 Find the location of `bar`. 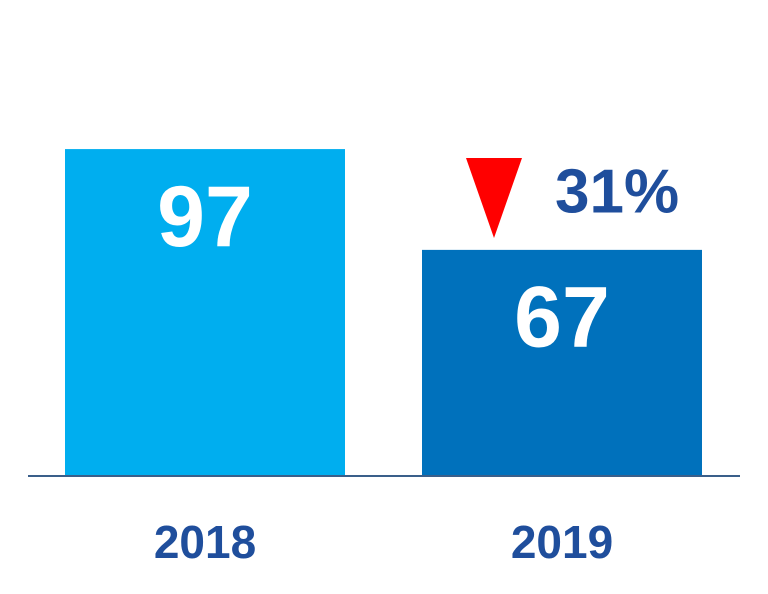

bar is located at coordinates (562, 362).